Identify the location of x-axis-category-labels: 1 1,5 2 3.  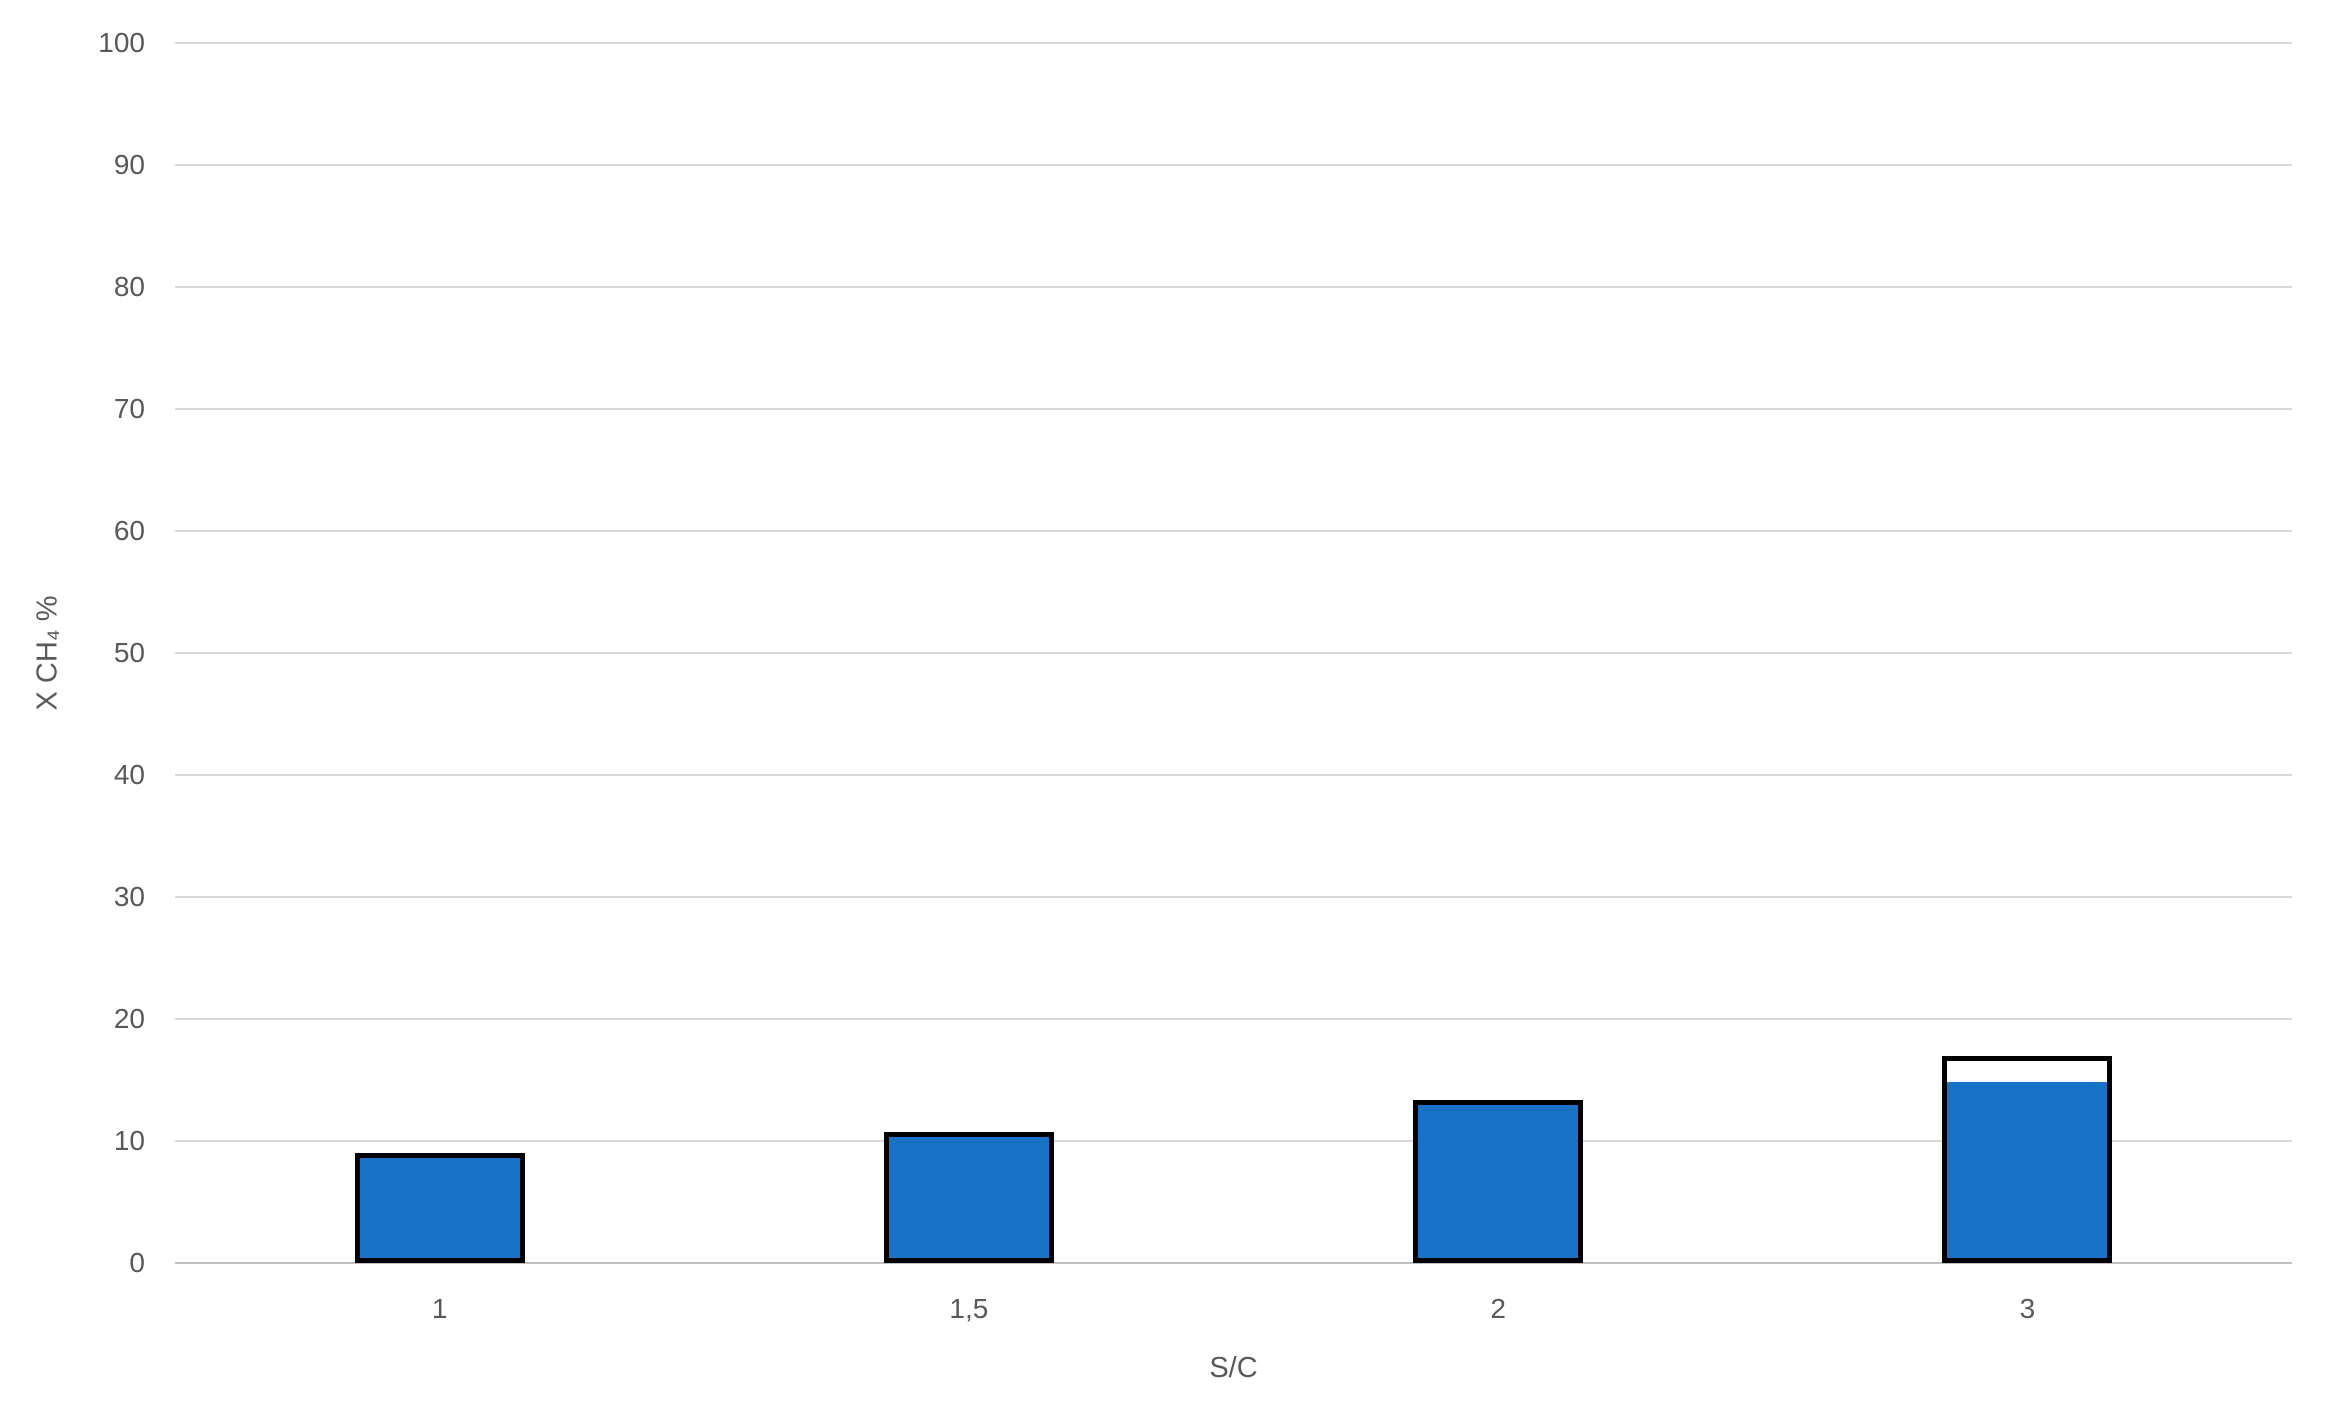
(1233, 1309).